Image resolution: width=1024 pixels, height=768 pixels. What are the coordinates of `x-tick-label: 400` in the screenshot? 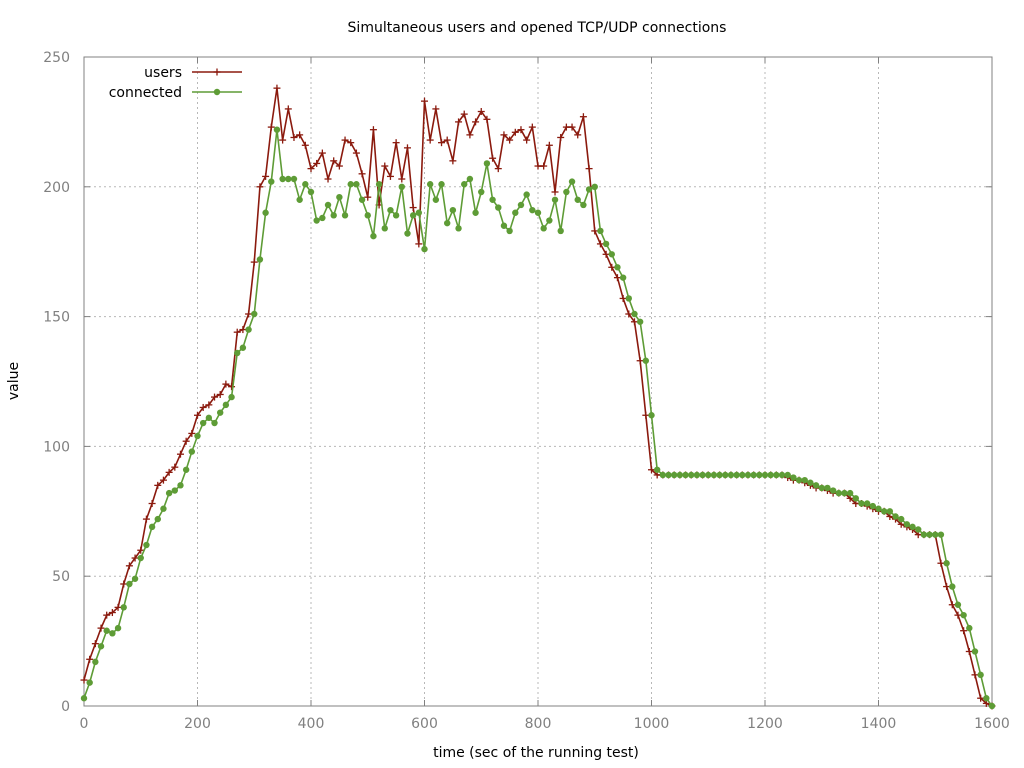 It's located at (311, 724).